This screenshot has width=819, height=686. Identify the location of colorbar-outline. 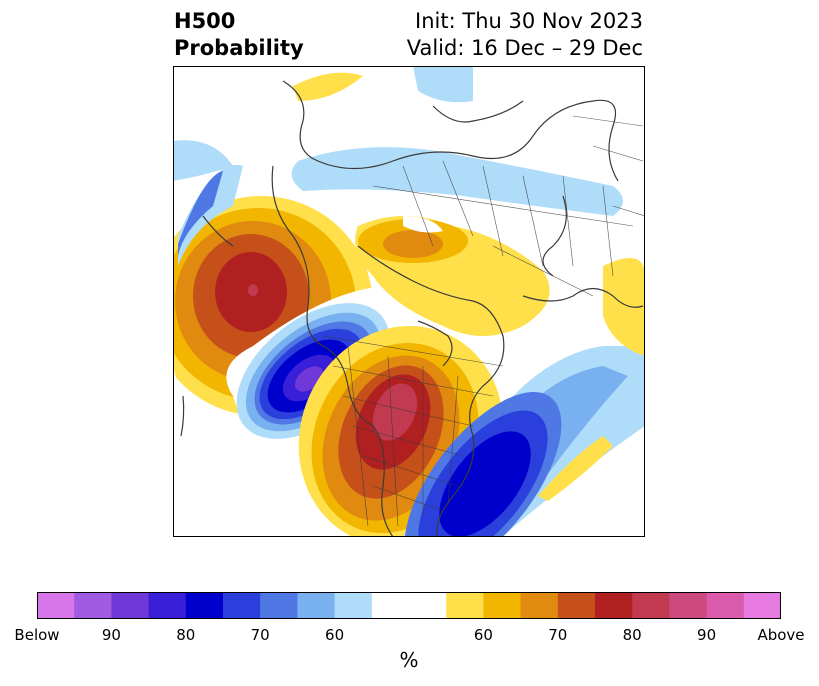
(409, 605).